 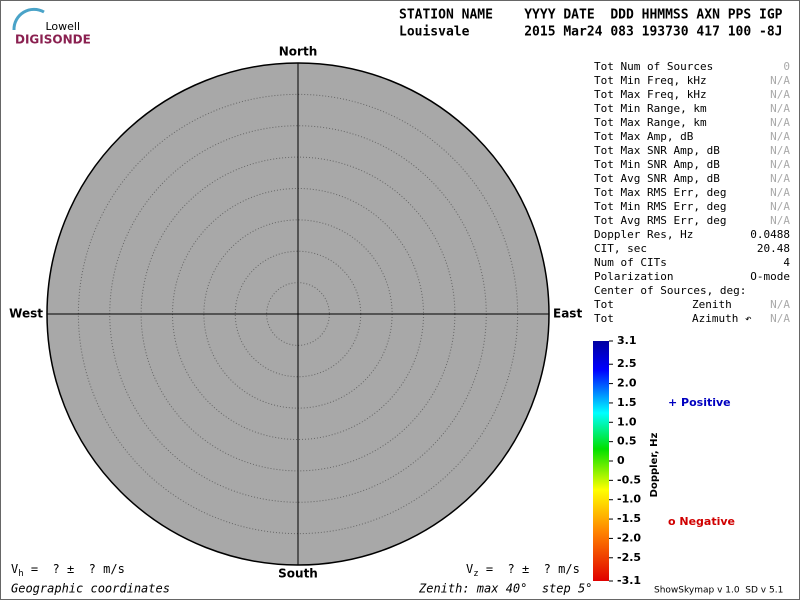 I want to click on stat-label: Tot Avg RMS Err, deg, so click(x=660, y=220).